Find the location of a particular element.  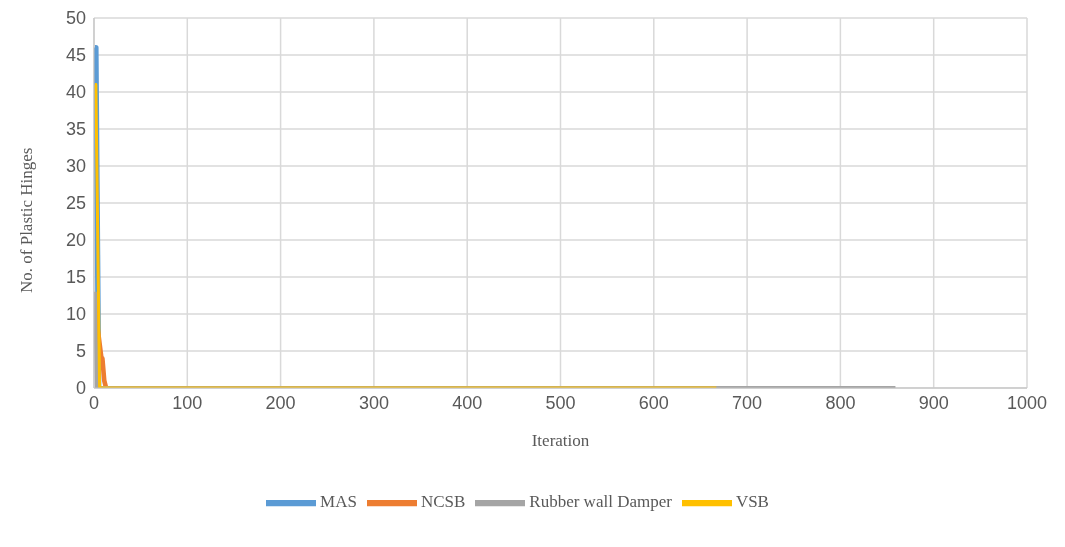

y-tick-label: 25 is located at coordinates (75, 203).